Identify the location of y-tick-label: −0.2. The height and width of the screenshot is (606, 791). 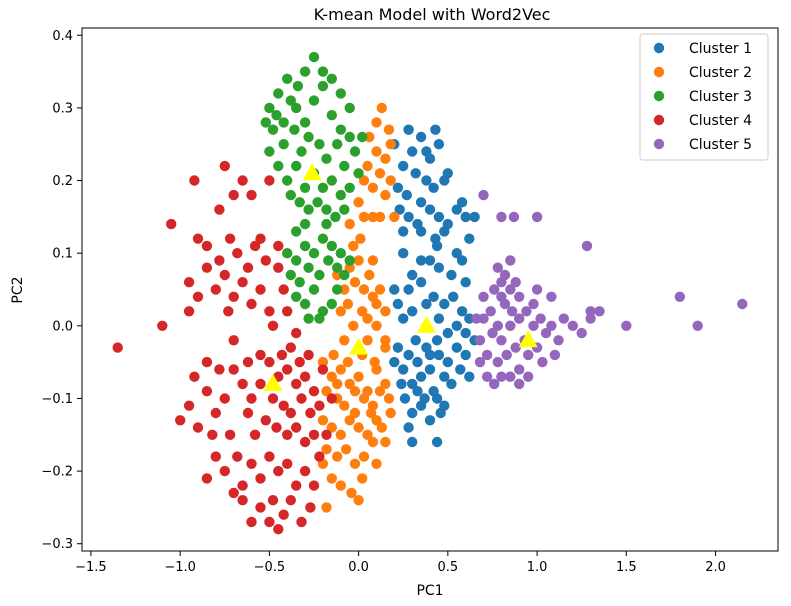
(57, 472).